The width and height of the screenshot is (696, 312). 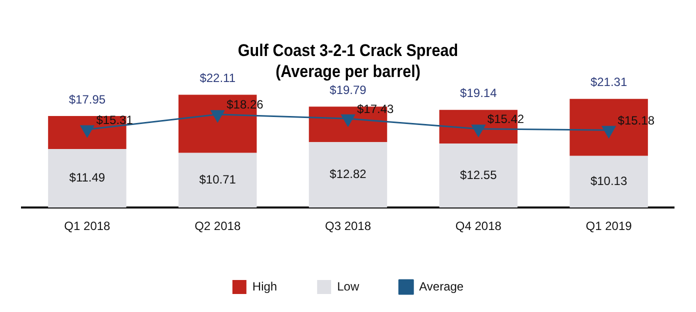 I want to click on x-tick-label: Q2 2018, so click(x=217, y=226).